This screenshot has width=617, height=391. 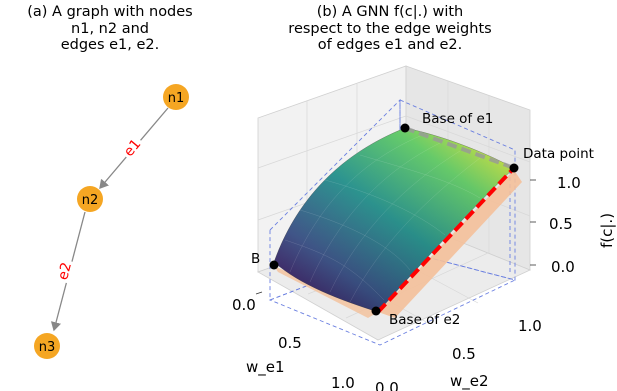 I want to click on path-red-dashed, so click(x=446, y=240).